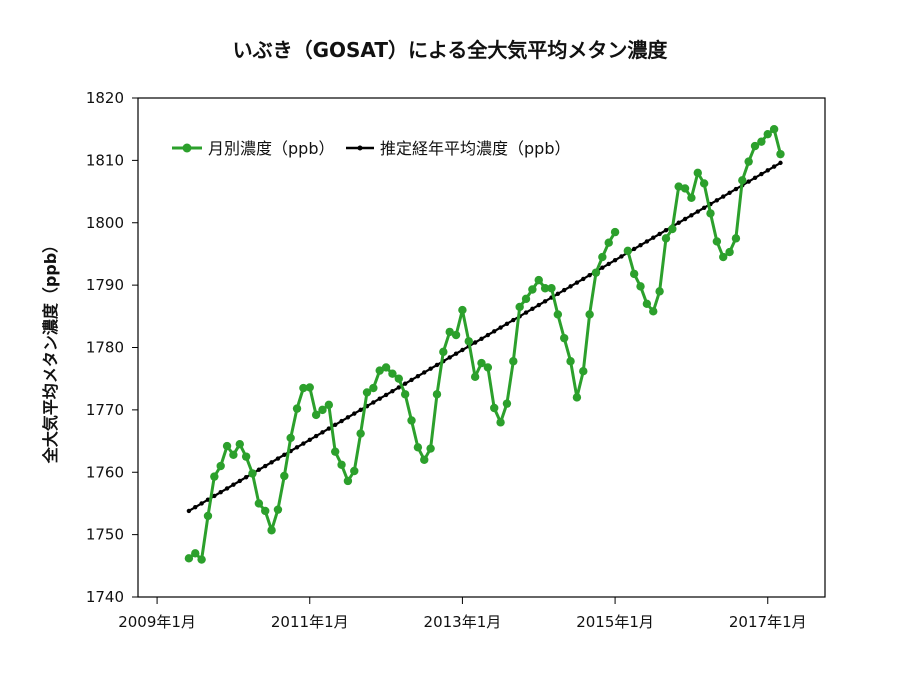 This screenshot has width=900, height=680. What do you see at coordinates (768, 622) in the screenshot?
I see `x-tick-label: 2017年1月` at bounding box center [768, 622].